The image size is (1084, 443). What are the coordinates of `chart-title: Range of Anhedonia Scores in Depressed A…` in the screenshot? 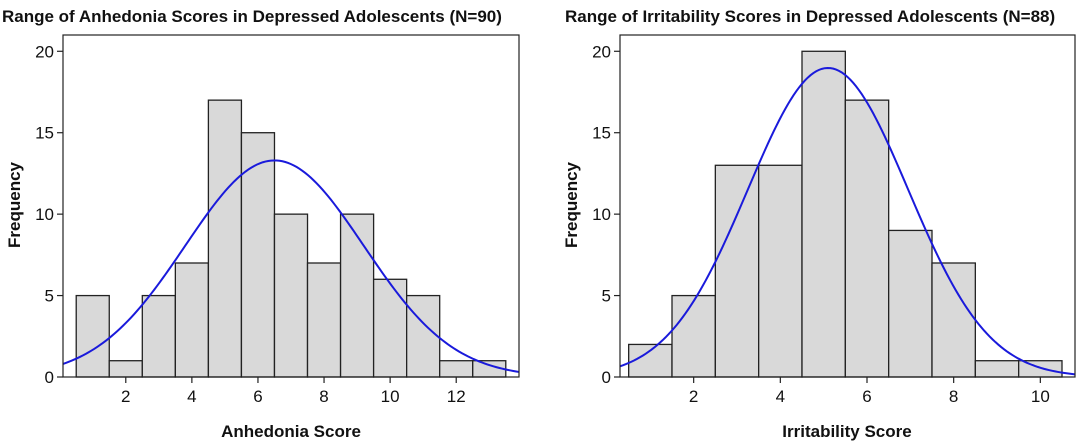 It's located at (252, 16).